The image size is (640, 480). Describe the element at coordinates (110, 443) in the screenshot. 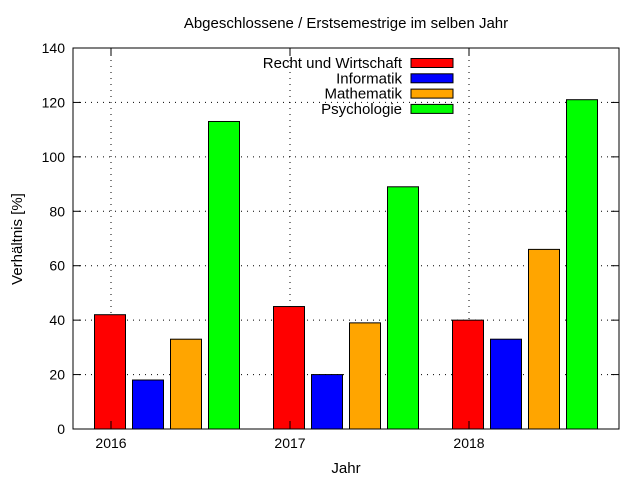

I see `x-tick-label: 2016` at that location.